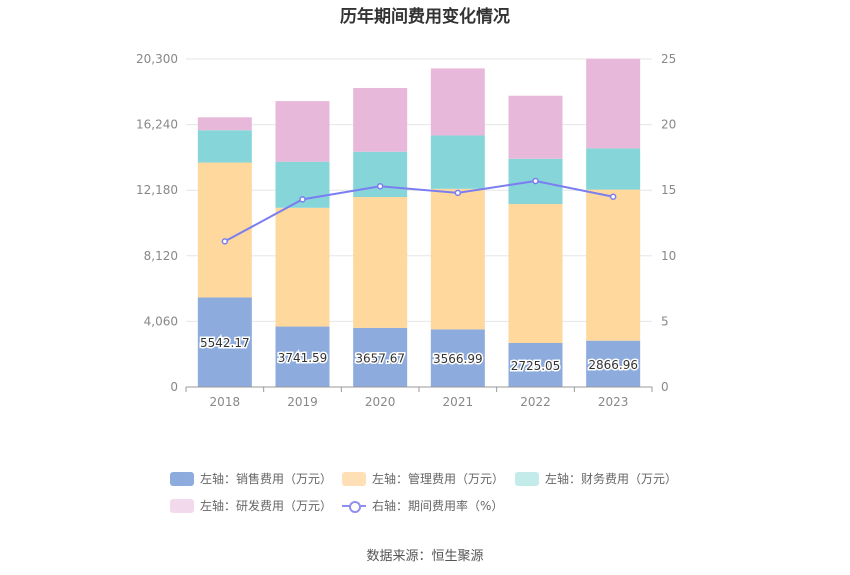 The width and height of the screenshot is (850, 575). I want to click on right-axis-tick-label: 20, so click(668, 125).